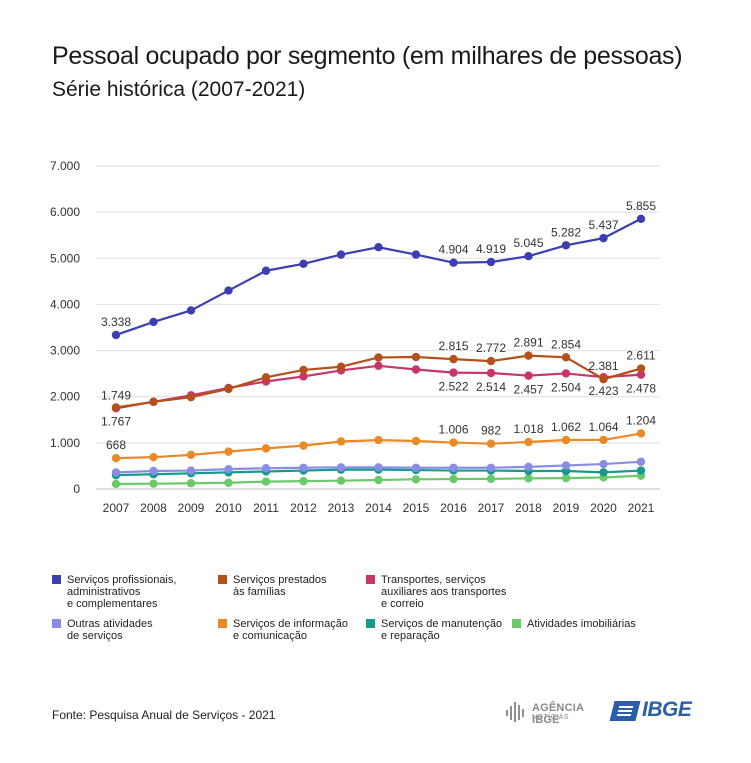 This screenshot has height=763, width=751. I want to click on y-tick-label: 3.000, so click(65, 351).